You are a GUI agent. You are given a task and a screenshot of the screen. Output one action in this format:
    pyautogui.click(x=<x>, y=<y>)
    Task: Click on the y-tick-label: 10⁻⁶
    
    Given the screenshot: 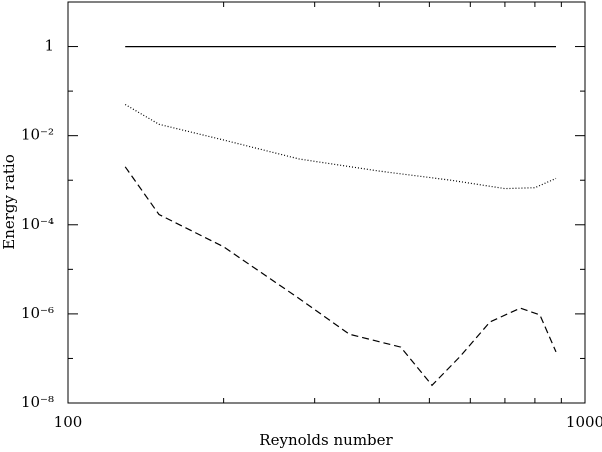 What is the action you would take?
    pyautogui.click(x=37, y=313)
    